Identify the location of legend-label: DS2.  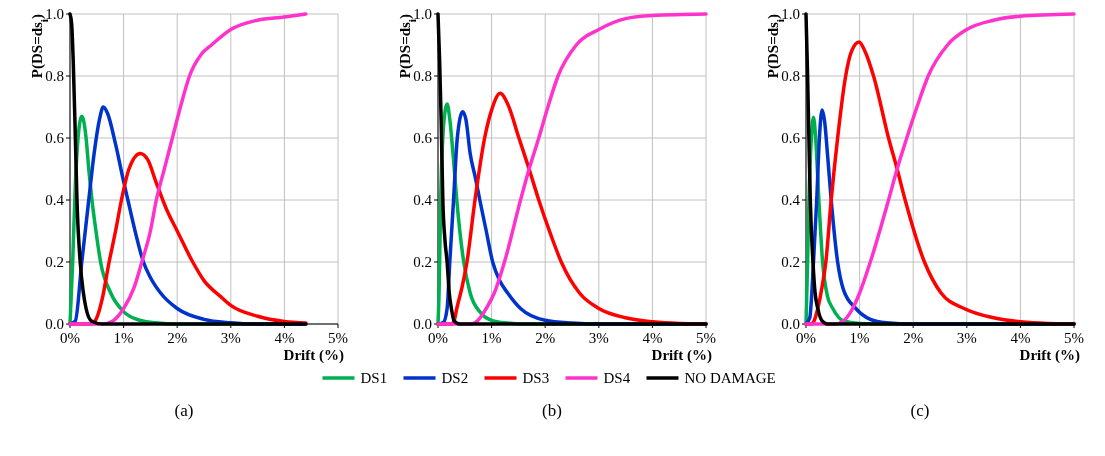
(455, 378).